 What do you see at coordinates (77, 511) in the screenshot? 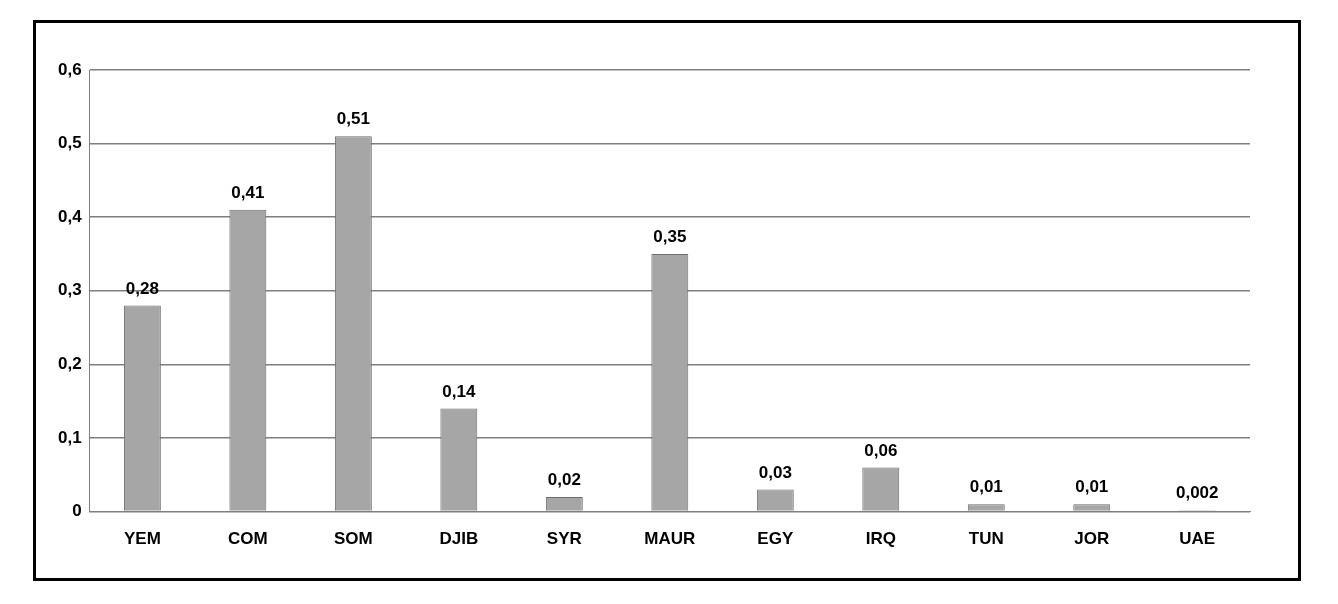
I see `y-tick-label: 0` at bounding box center [77, 511].